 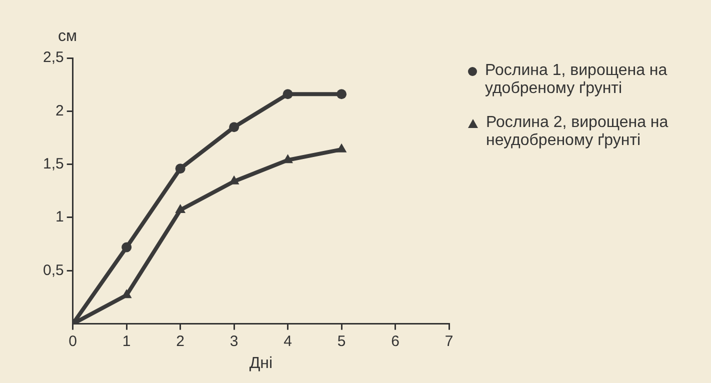 What do you see at coordinates (126, 341) in the screenshot?
I see `x-tick-label: 1` at bounding box center [126, 341].